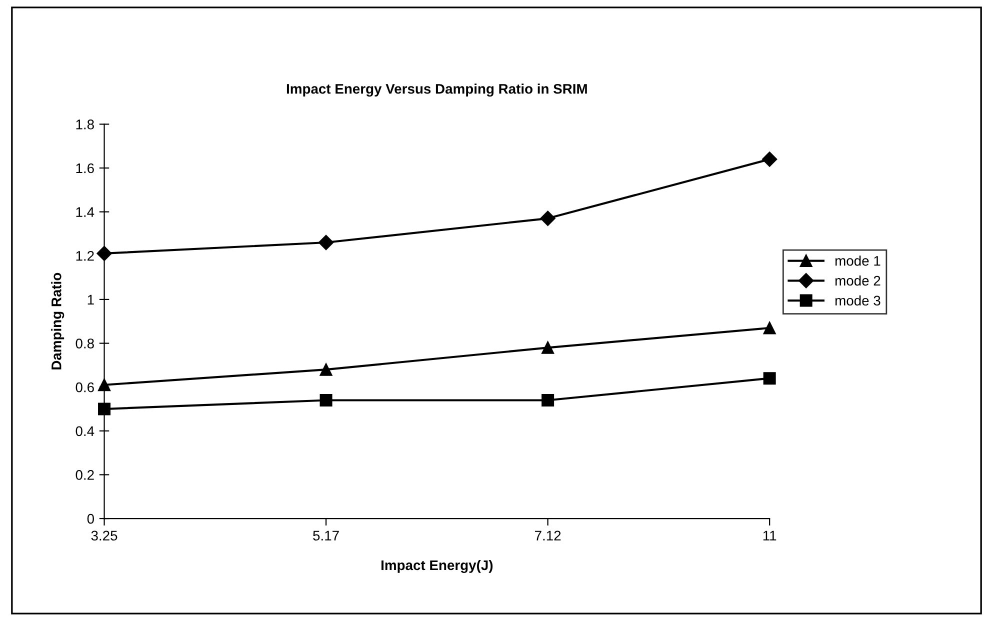  I want to click on x-tick-label: 11, so click(769, 535).